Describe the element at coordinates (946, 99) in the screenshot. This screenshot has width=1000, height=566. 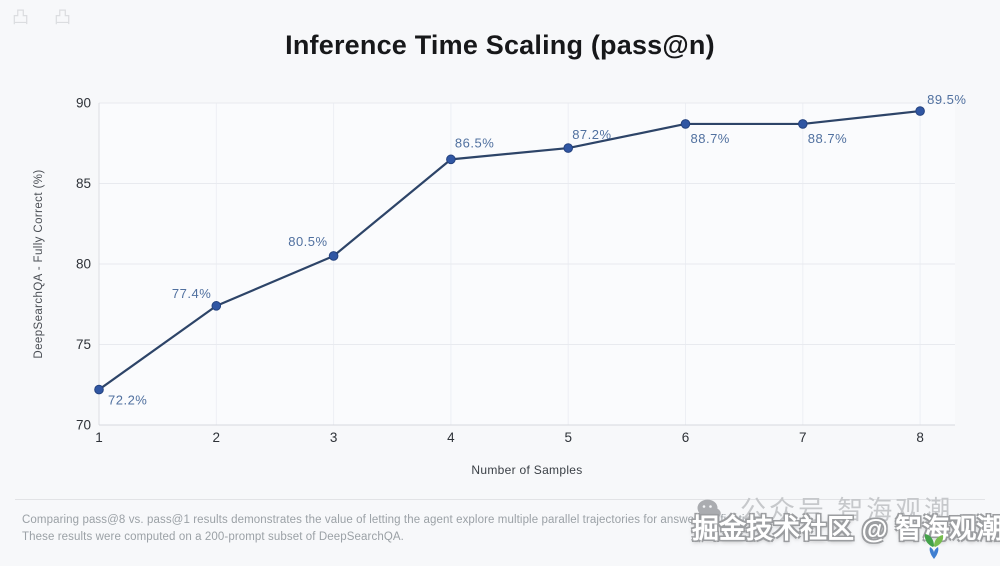
I see `data-point-label: 89.5%` at that location.